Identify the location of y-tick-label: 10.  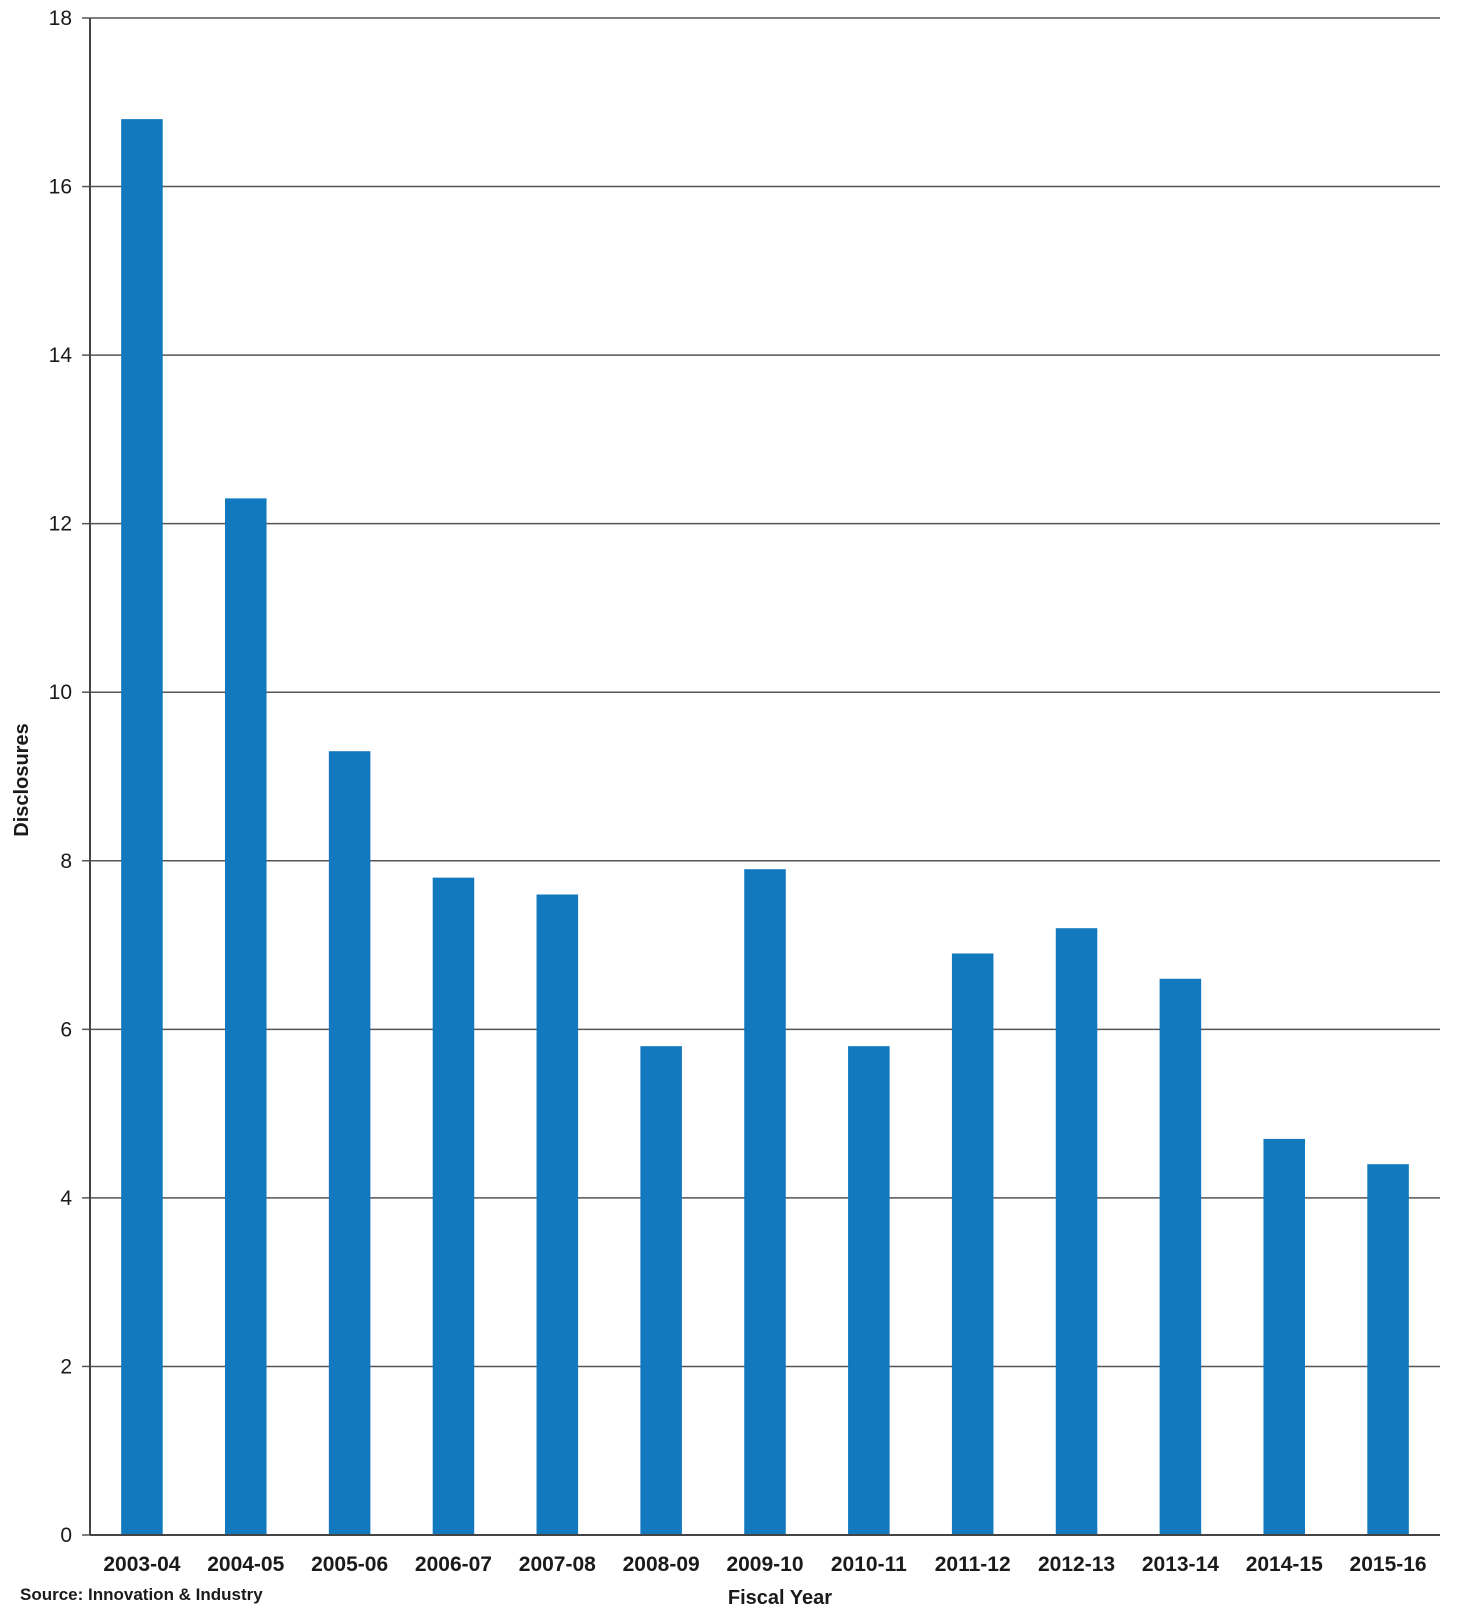
(60, 692).